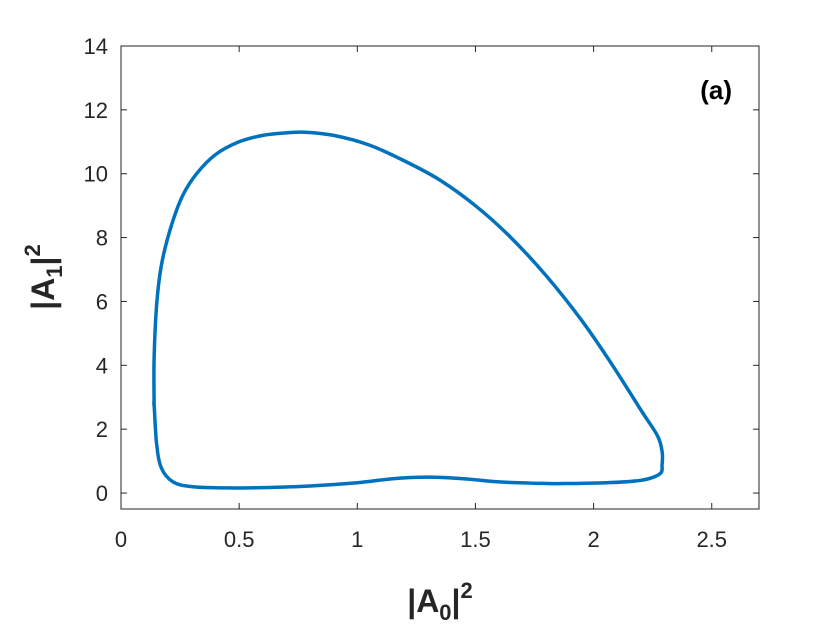 The height and width of the screenshot is (630, 840). What do you see at coordinates (96, 110) in the screenshot?
I see `y-tick-label: 12` at bounding box center [96, 110].